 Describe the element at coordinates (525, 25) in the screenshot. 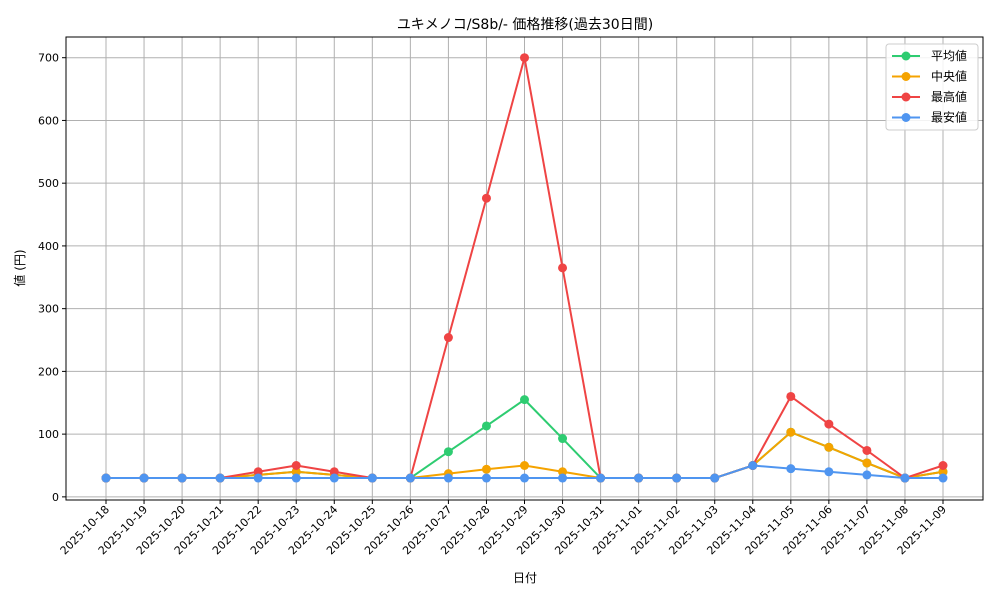

I see `chart-title: ユキメノコ/S8b/- 価格推移(過去30日間)` at that location.